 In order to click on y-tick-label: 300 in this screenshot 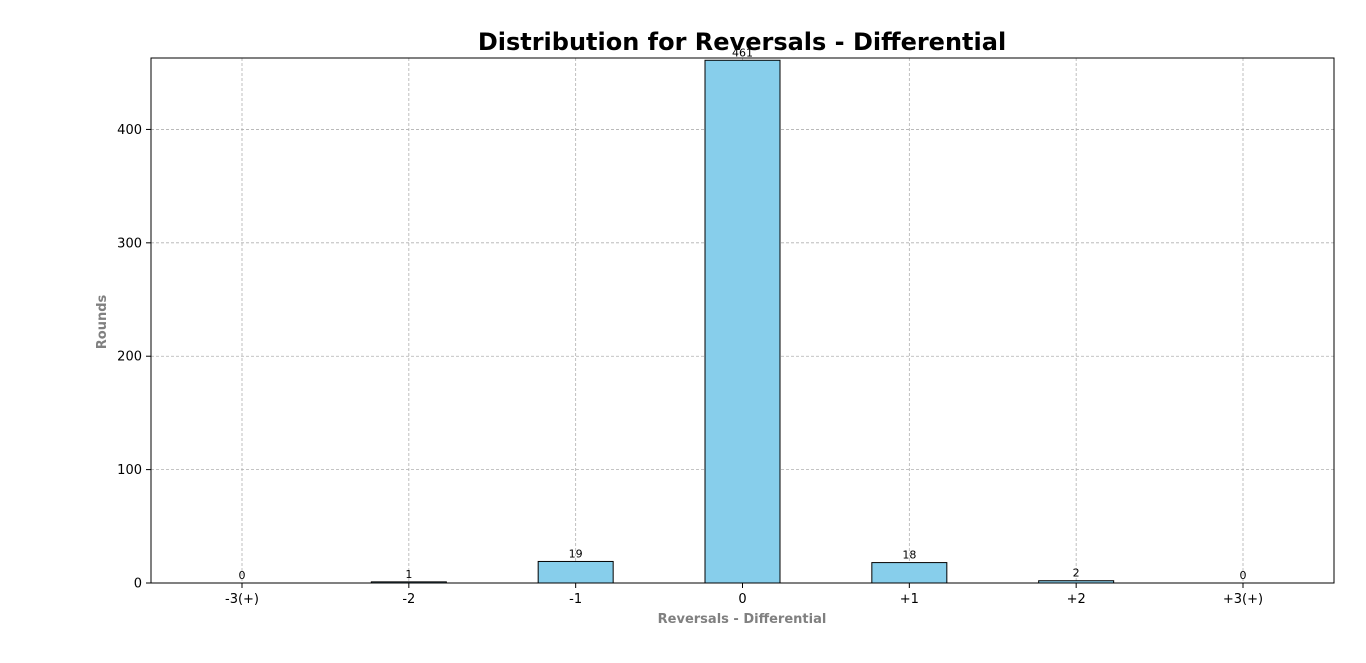, I will do `click(129, 243)`.